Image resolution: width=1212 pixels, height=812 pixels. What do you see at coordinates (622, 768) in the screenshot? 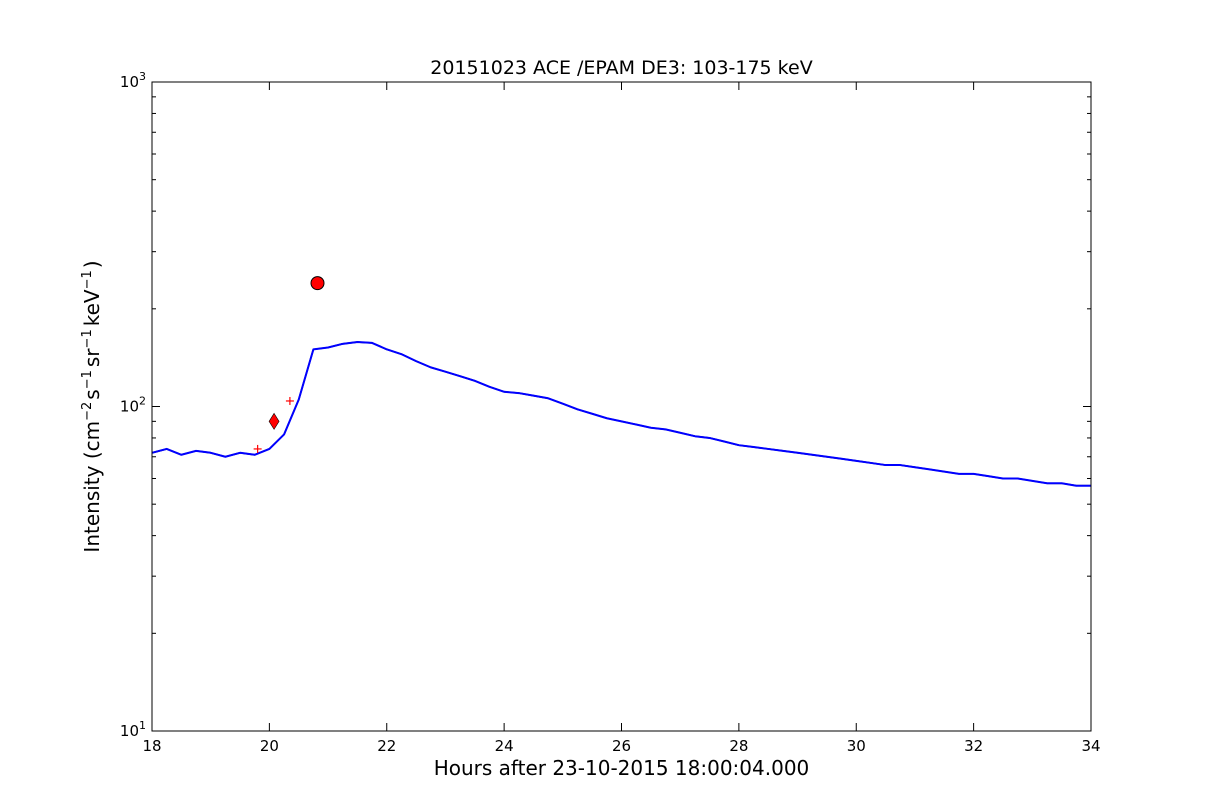
I see `x-axis-label: Hours after 23-10-2015 18:00:04.000` at bounding box center [622, 768].